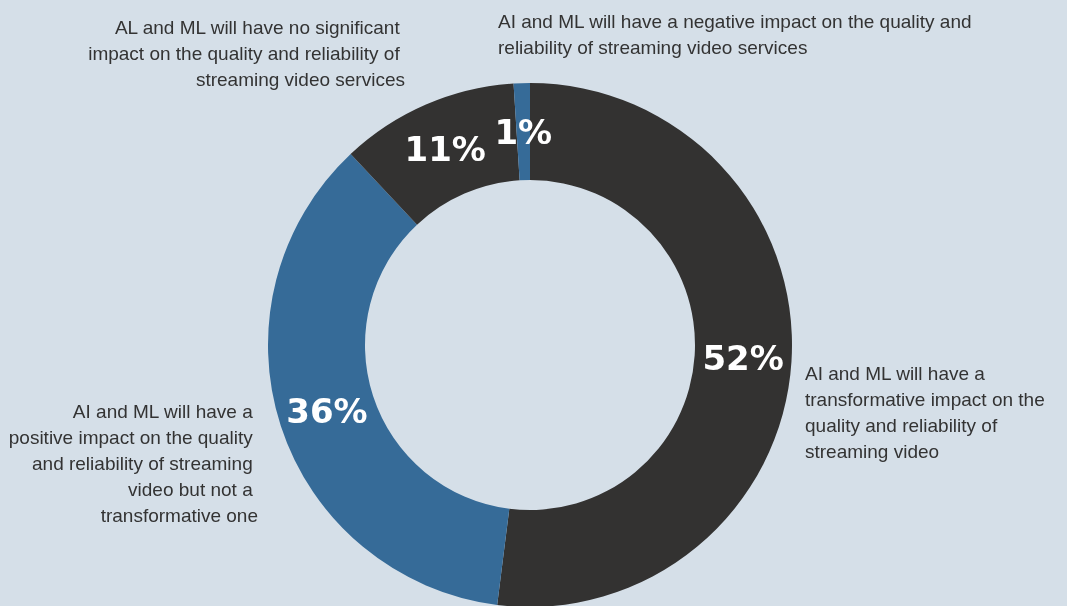  Describe the element at coordinates (445, 149) in the screenshot. I see `data-label: 11%` at that location.